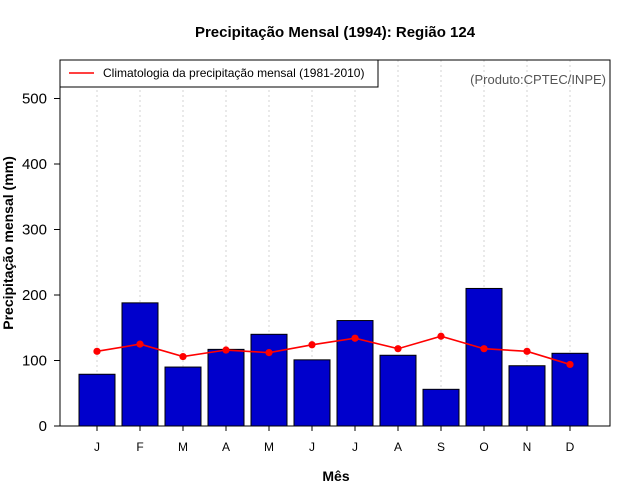  I want to click on x-tick-label: D, so click(570, 447).